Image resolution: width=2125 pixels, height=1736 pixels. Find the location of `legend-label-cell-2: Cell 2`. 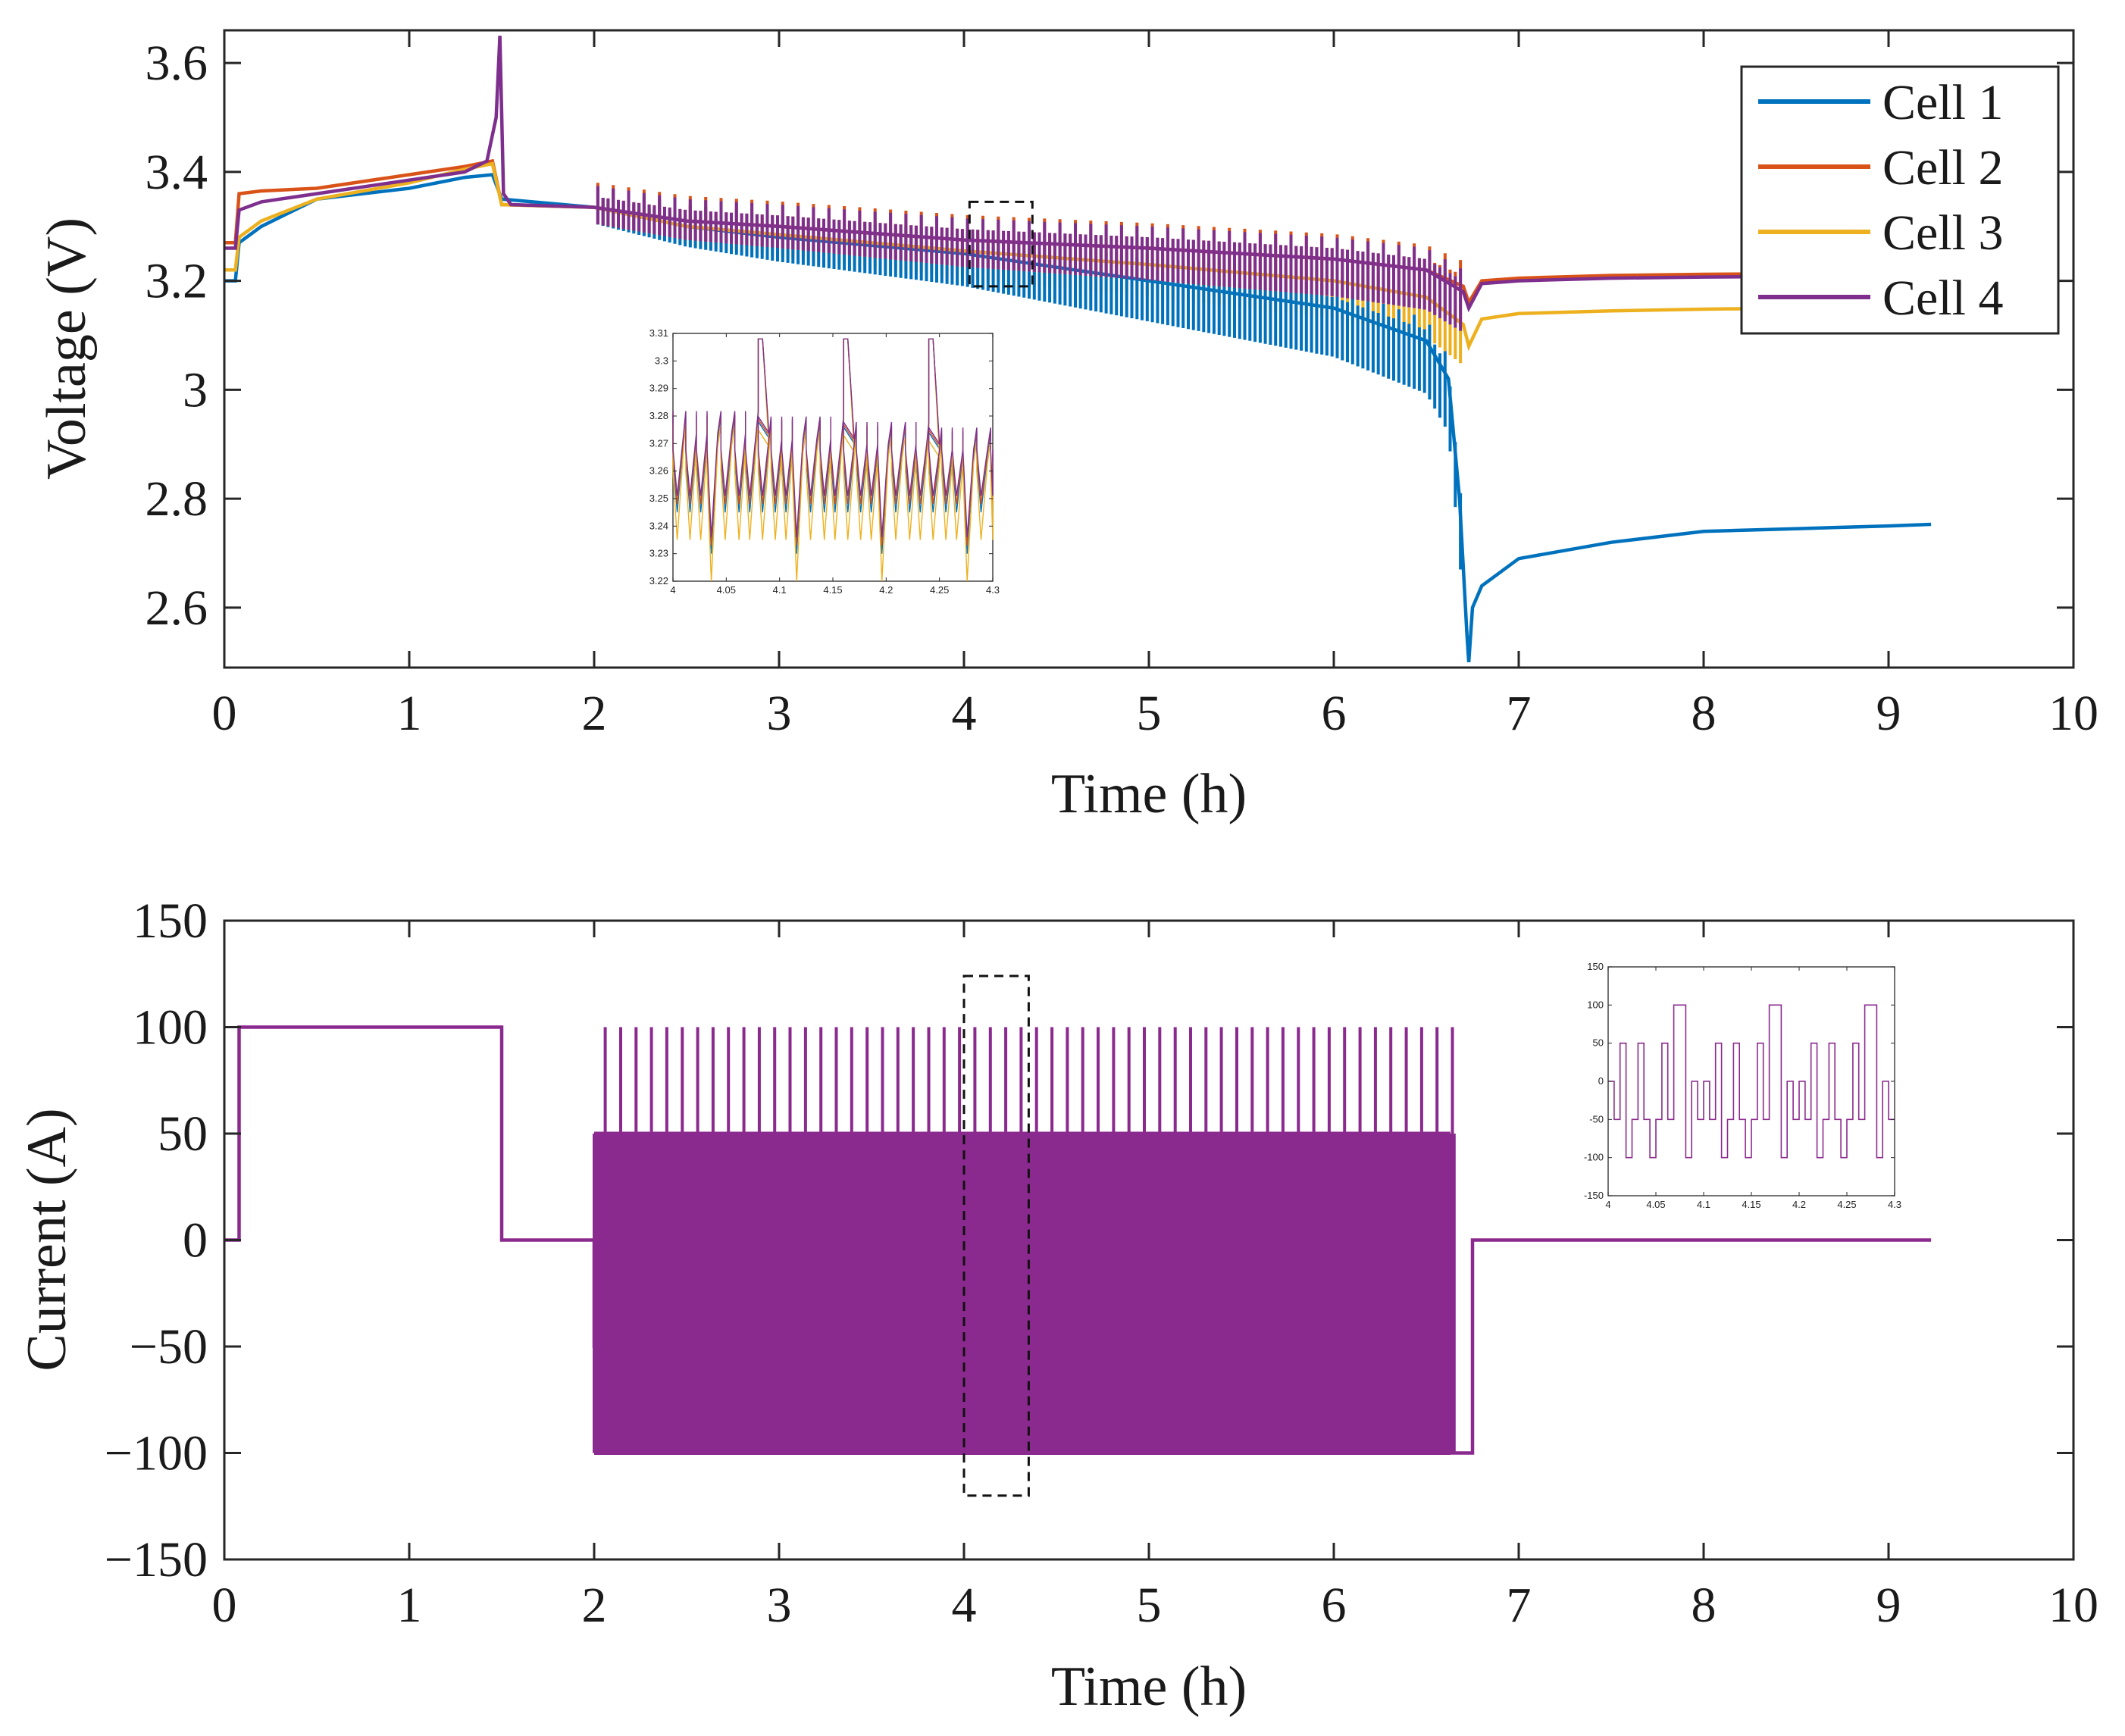

legend-label-cell-2: Cell 2 is located at coordinates (1943, 167).